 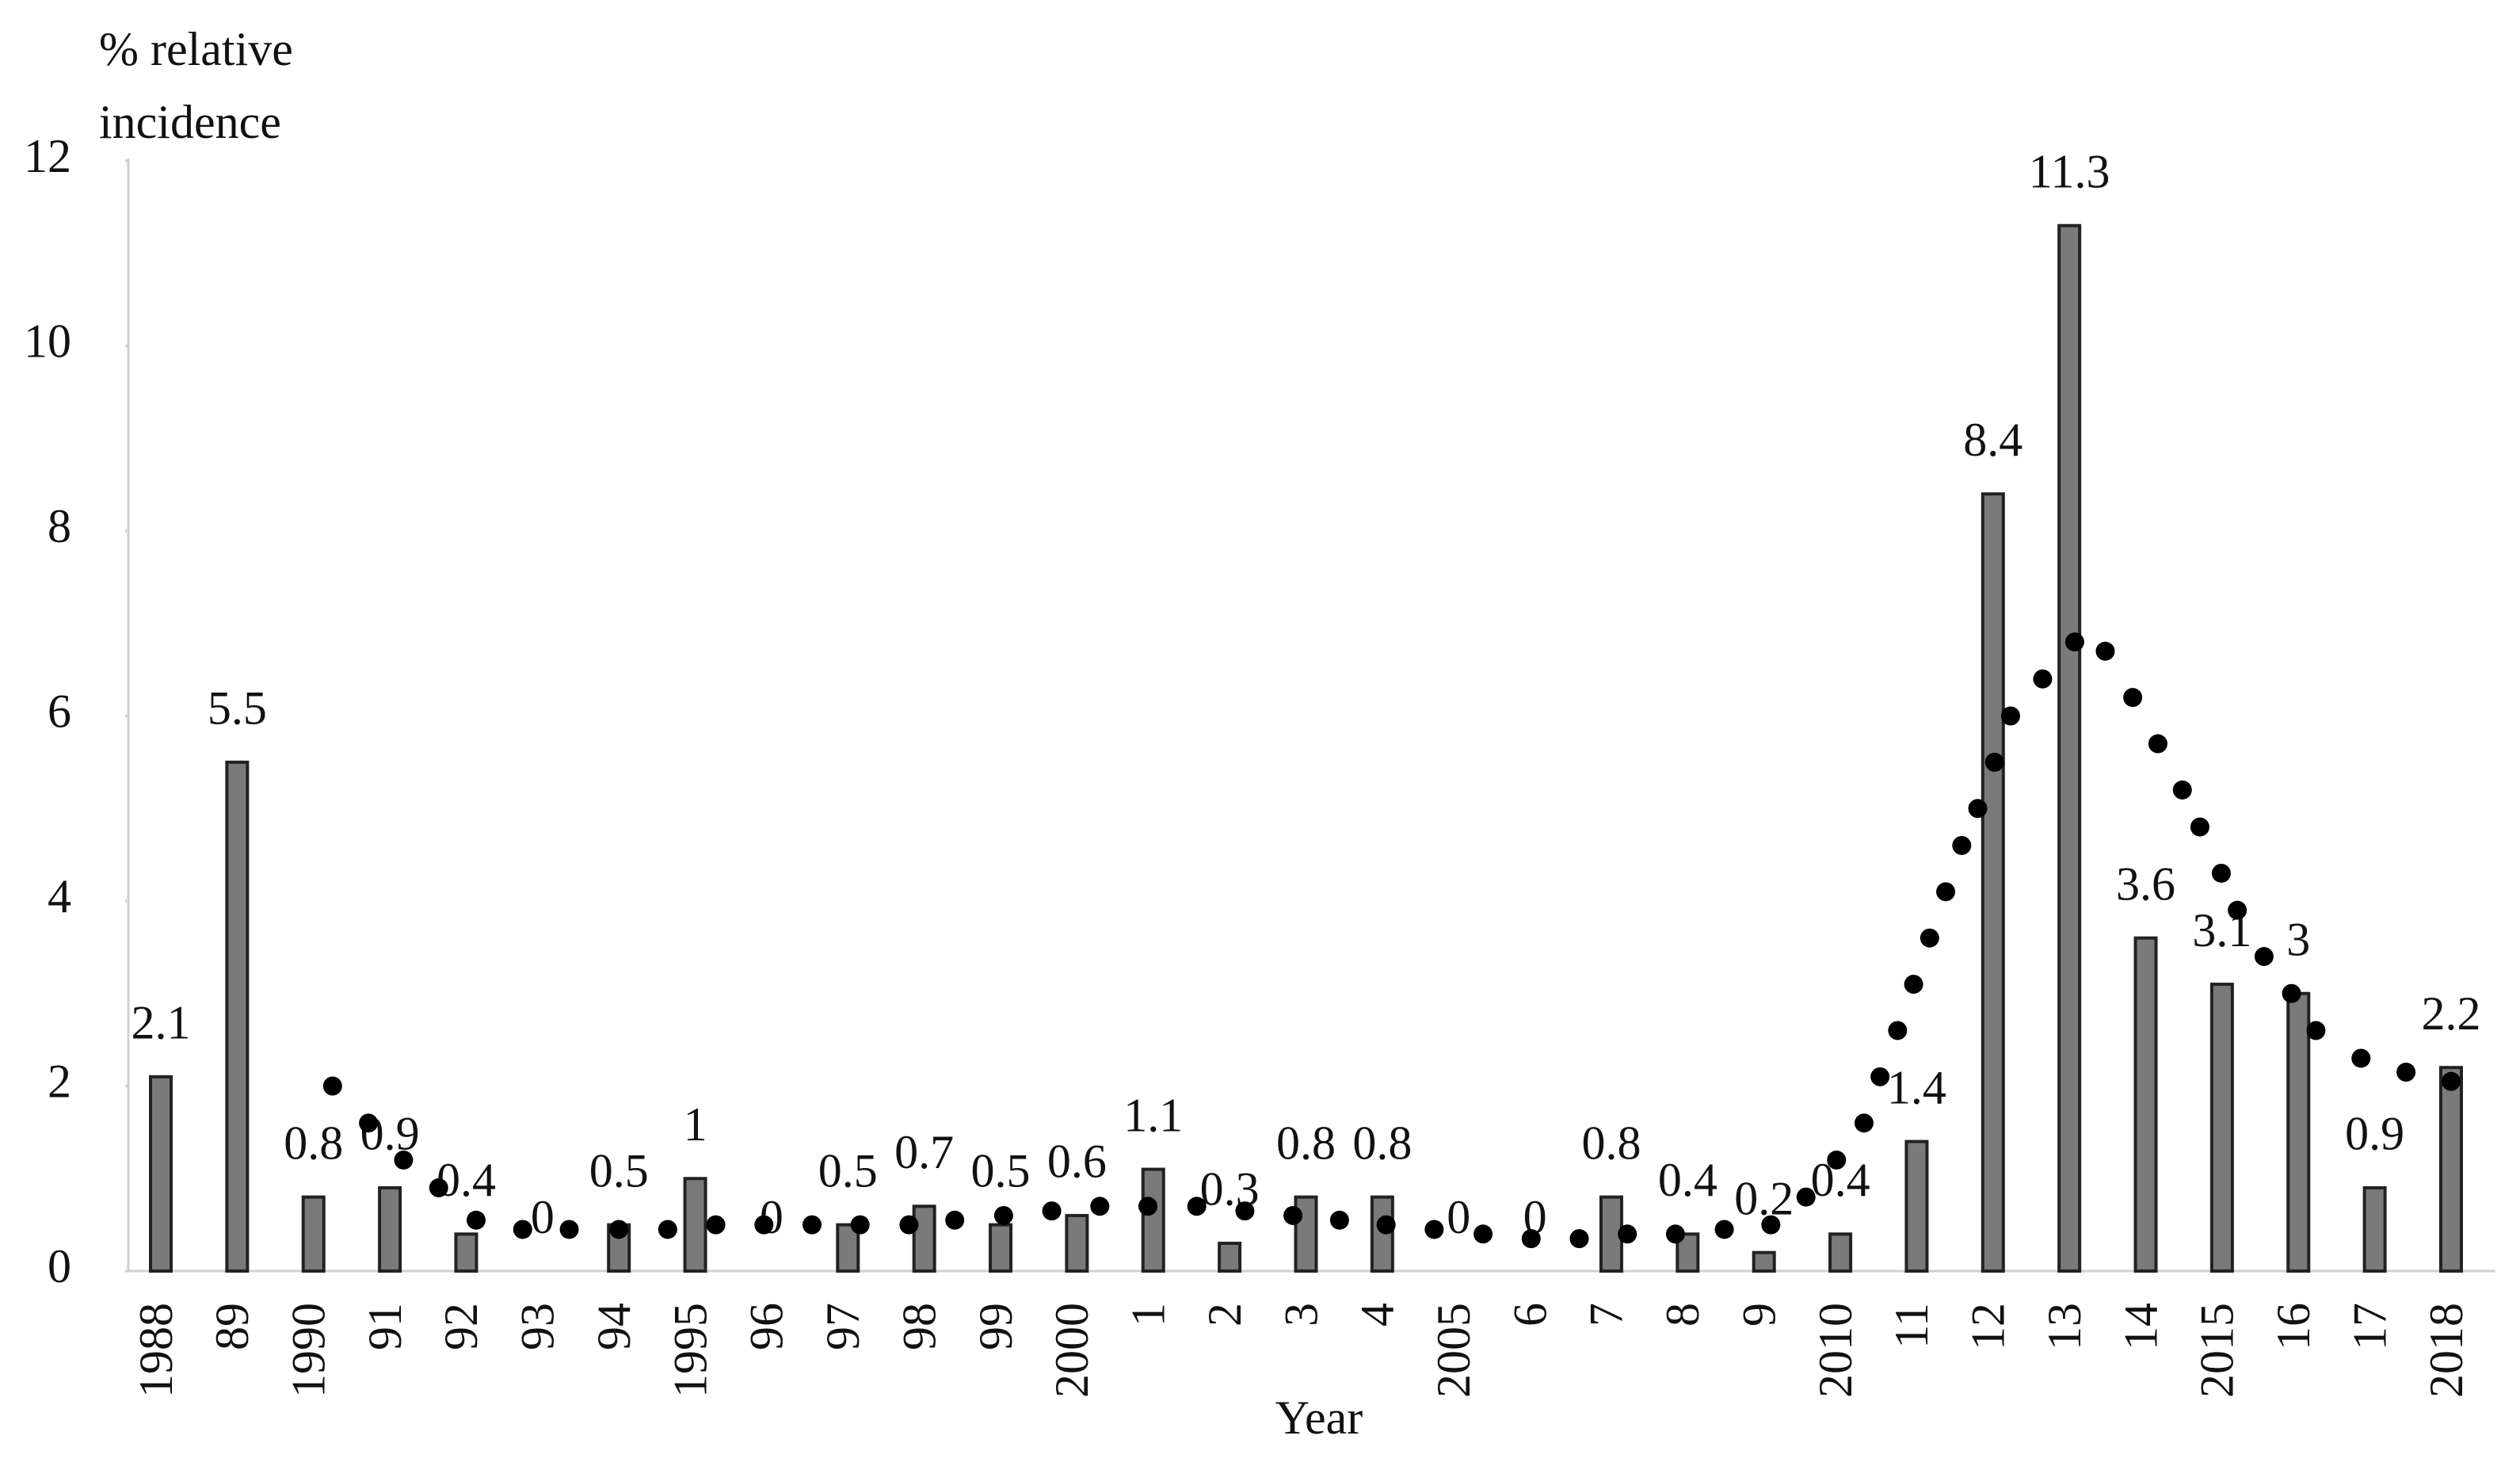 I want to click on value-label: 0.5, so click(x=1001, y=1170).